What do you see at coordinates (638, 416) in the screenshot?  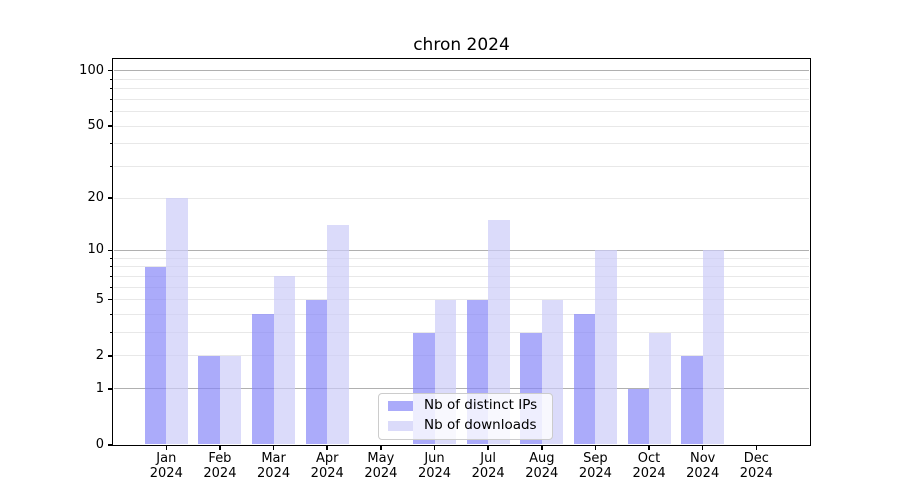 I see `bar-distinct-ips-oct` at bounding box center [638, 416].